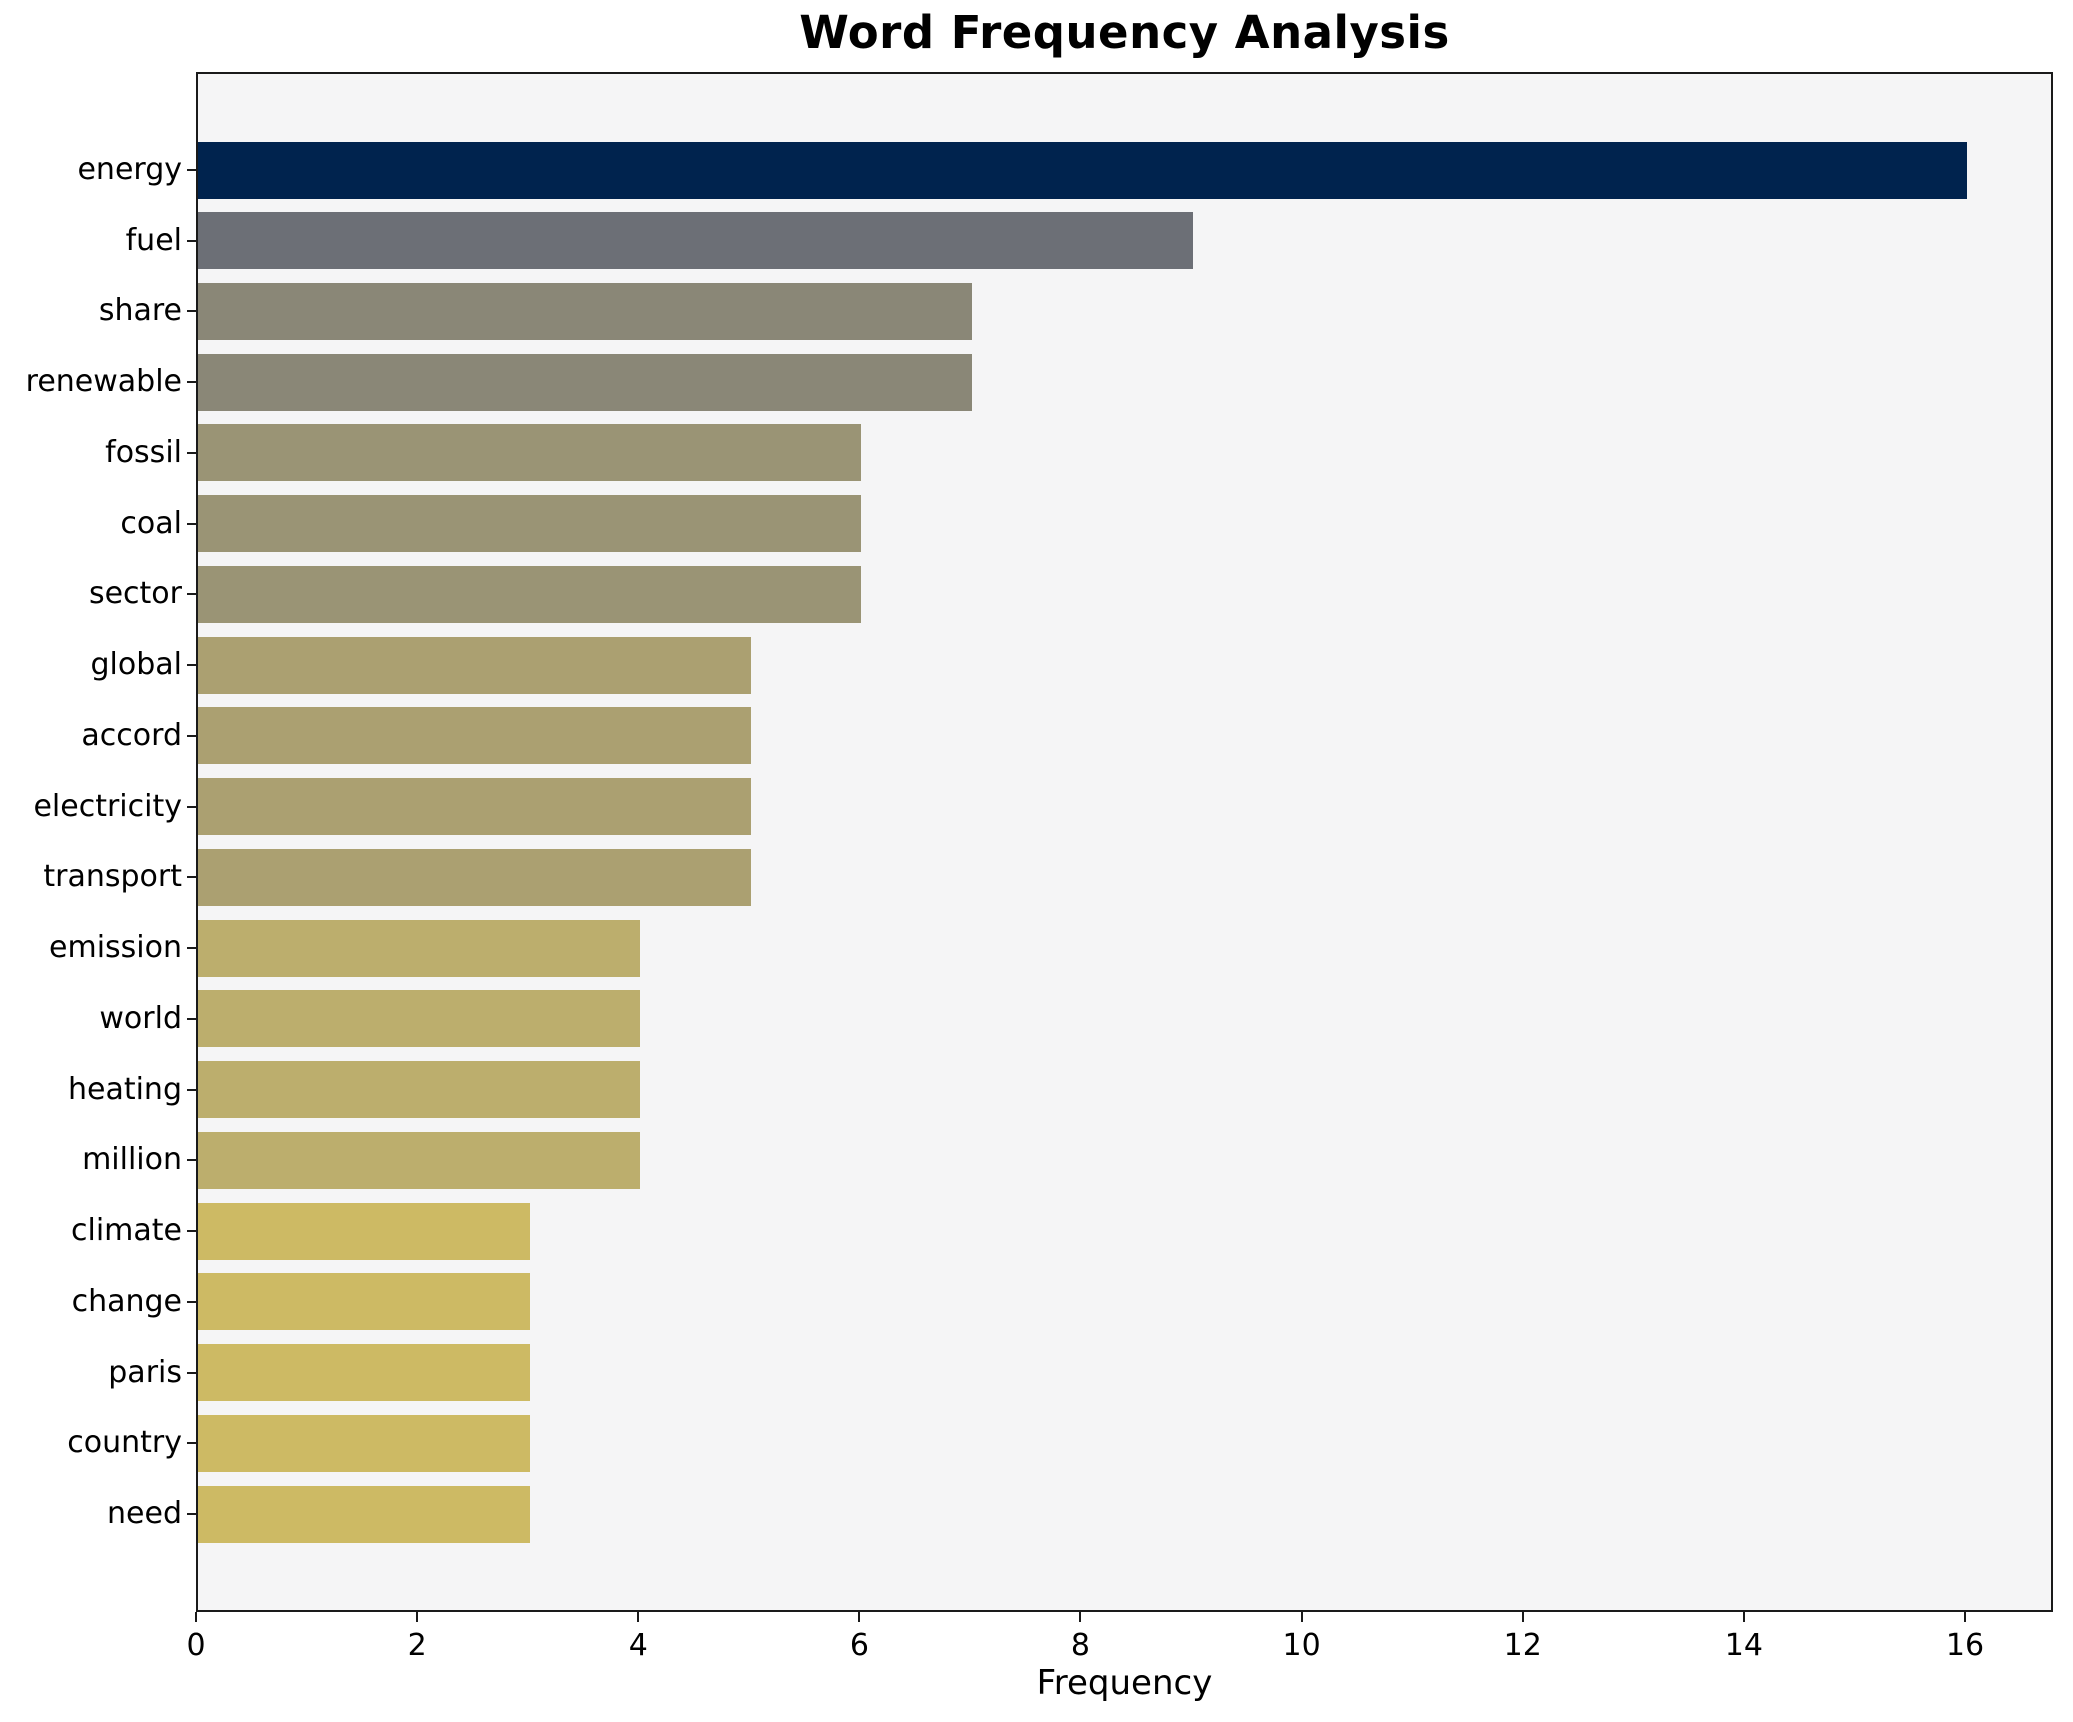  Describe the element at coordinates (191, 523) in the screenshot. I see `y-tick-coal` at that location.